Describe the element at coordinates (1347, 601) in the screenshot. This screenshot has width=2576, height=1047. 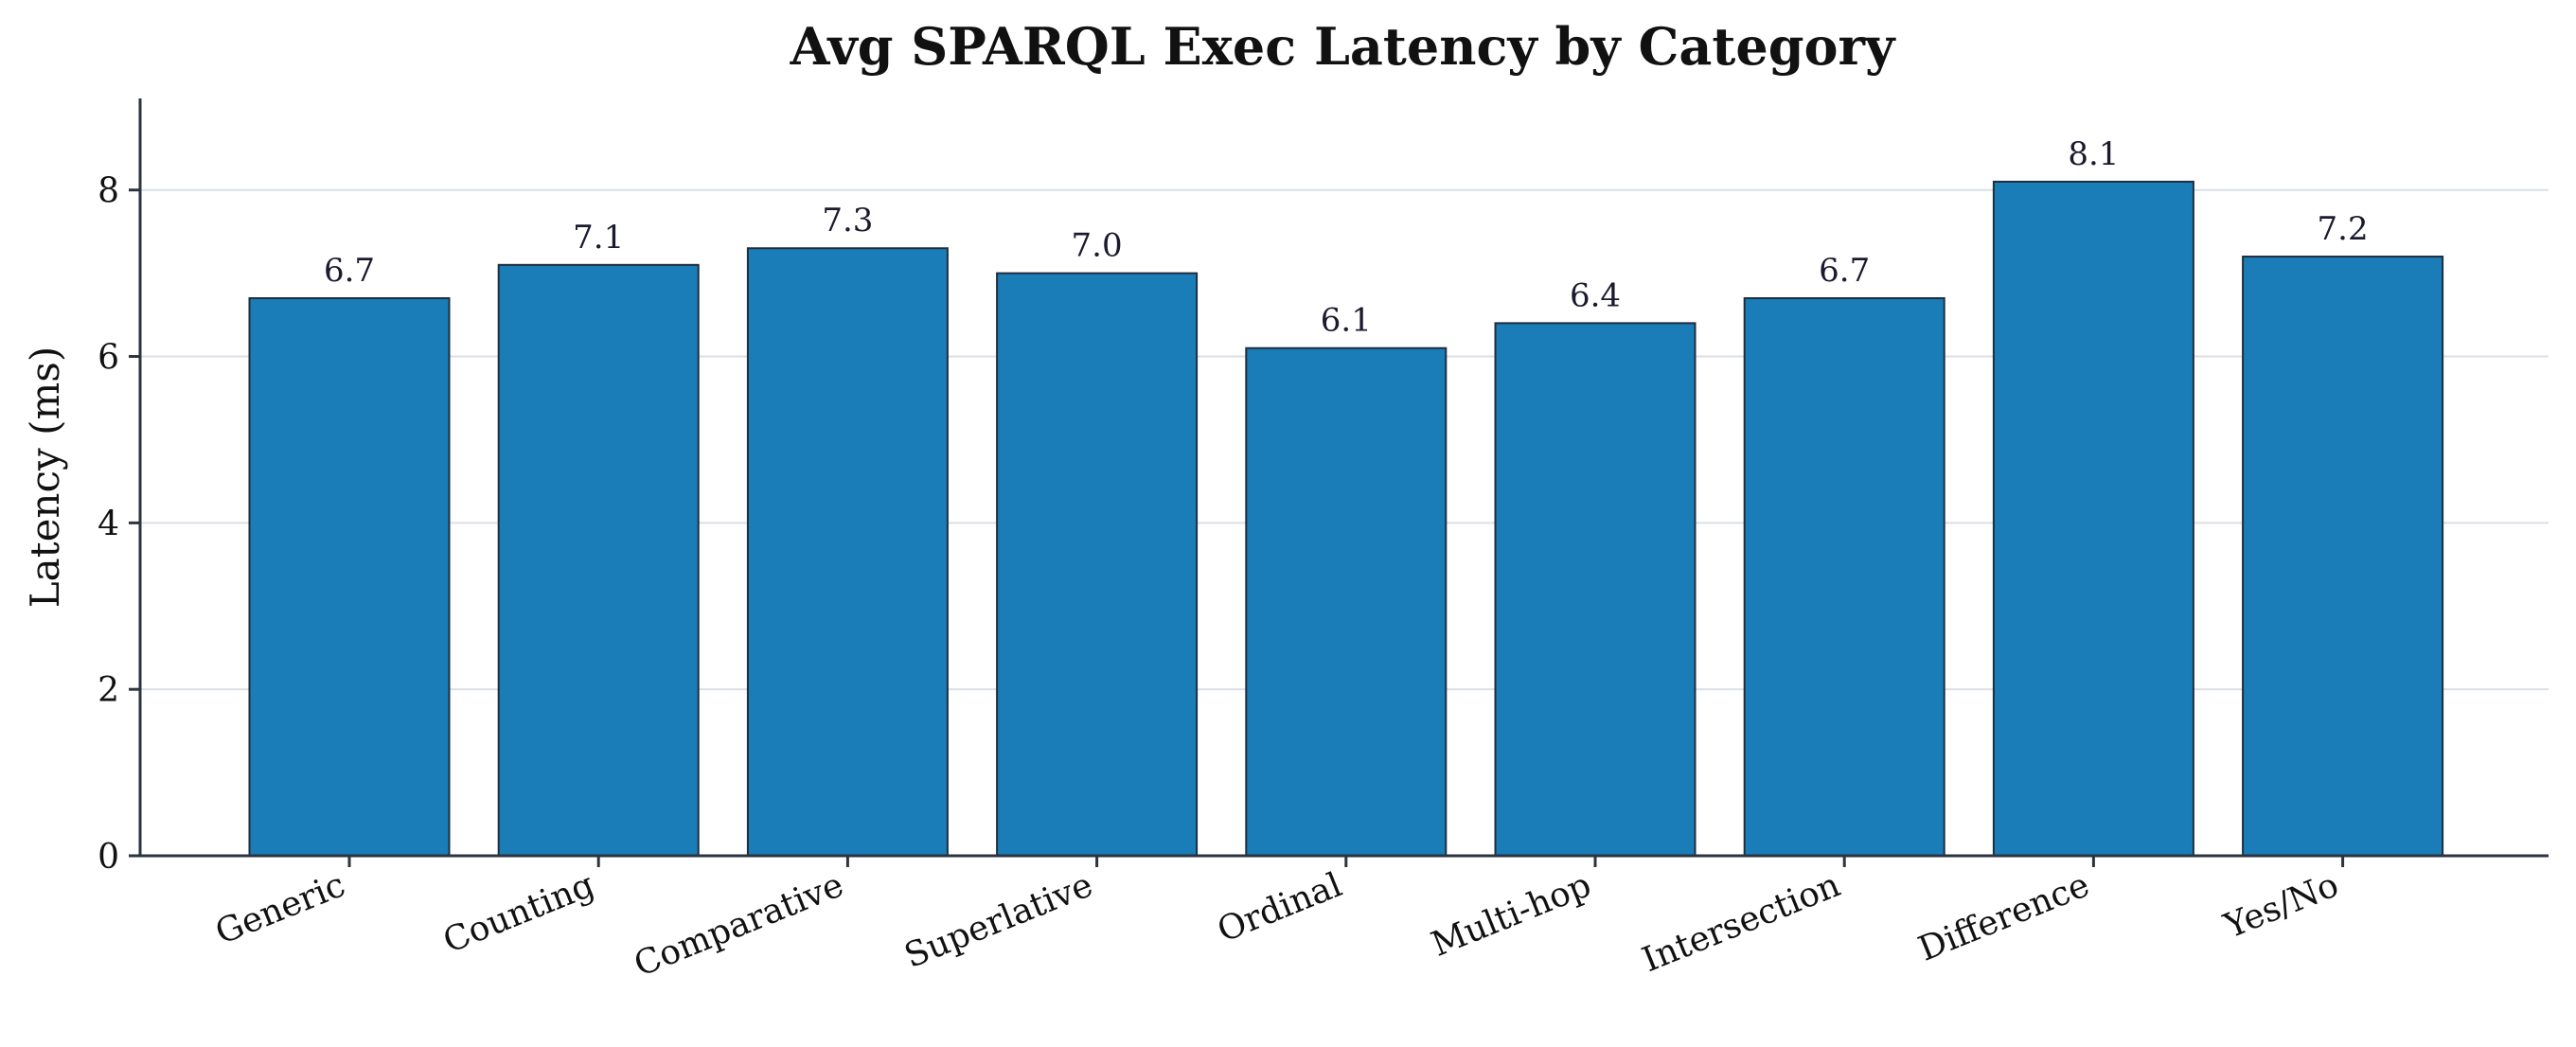
I see `bar-ordinal` at that location.